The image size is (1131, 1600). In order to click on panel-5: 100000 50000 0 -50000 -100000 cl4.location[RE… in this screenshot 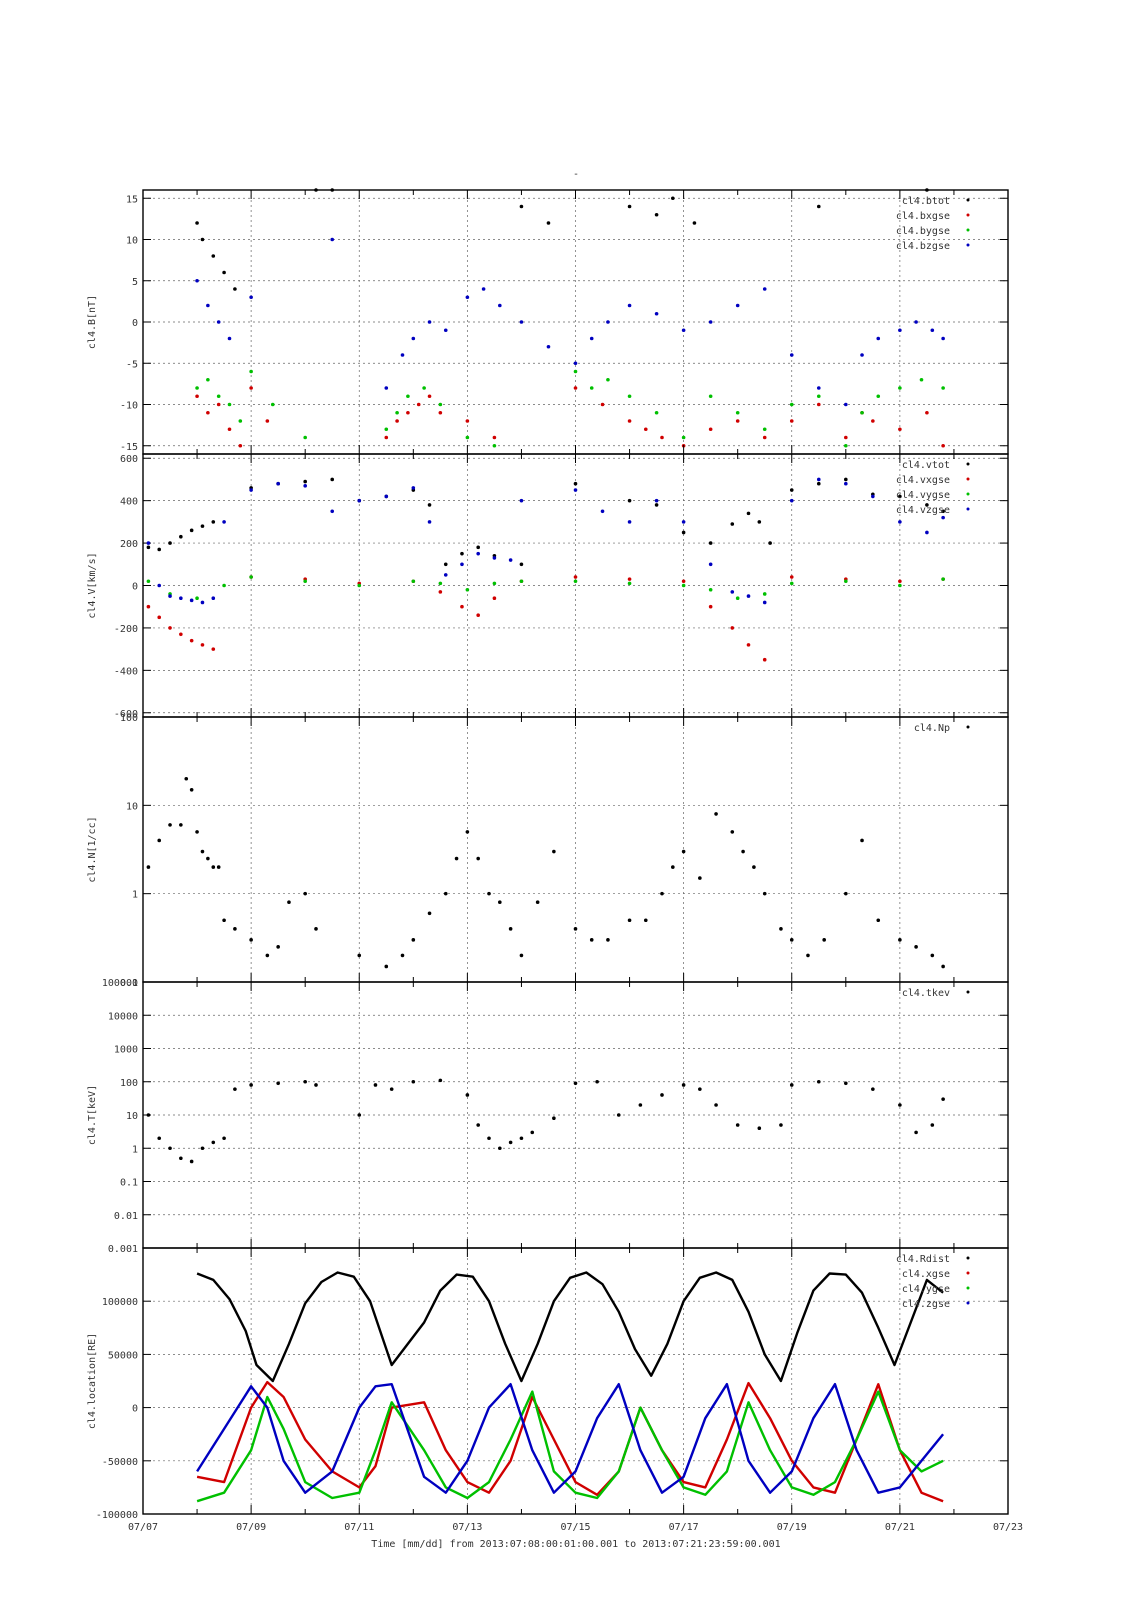, I will do `click(548, 1384)`.